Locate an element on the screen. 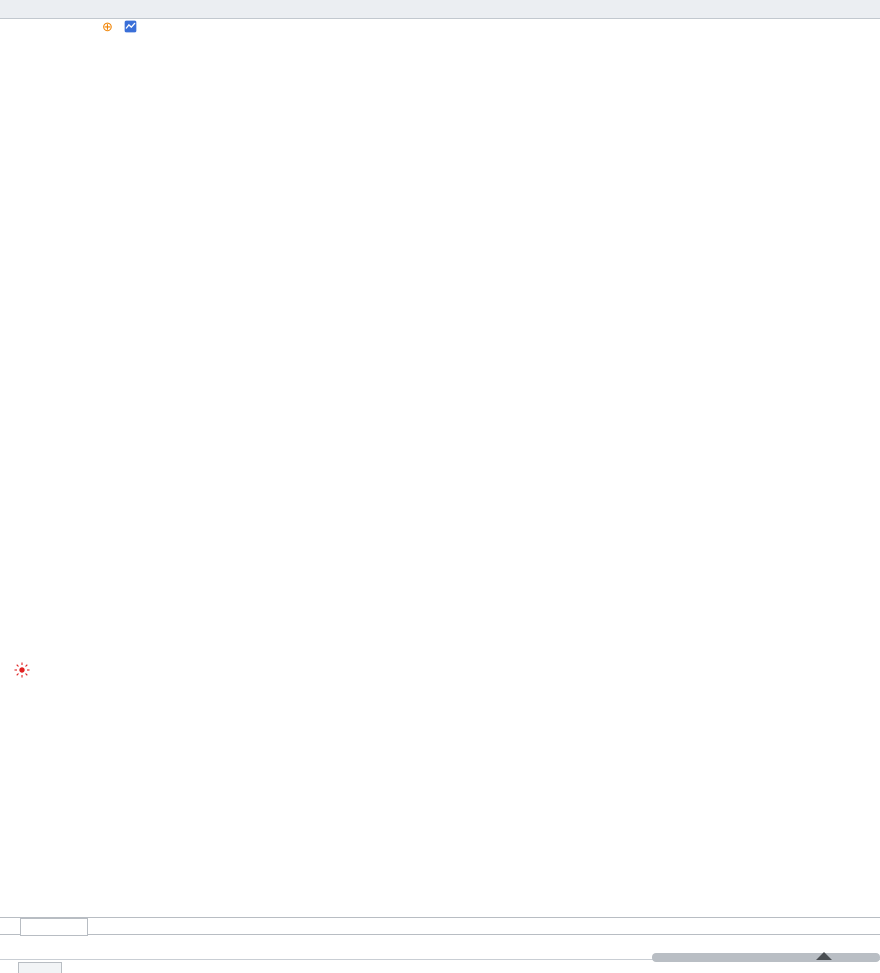  indicator-sun-icon is located at coordinates (22, 672).